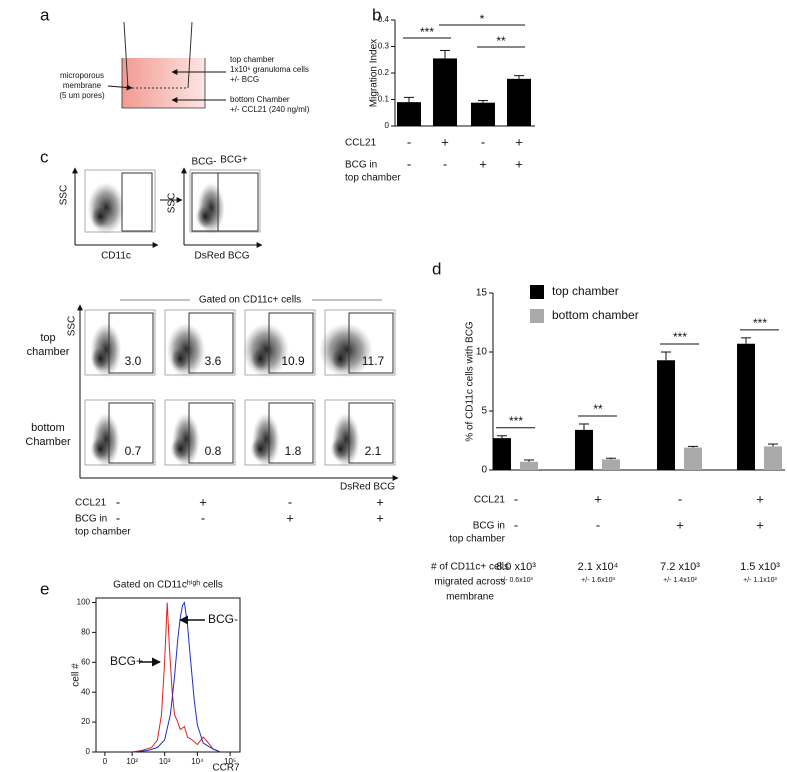 This screenshot has width=787, height=772. Describe the element at coordinates (490, 500) in the screenshot. I see `condition-label: CCL21` at that location.